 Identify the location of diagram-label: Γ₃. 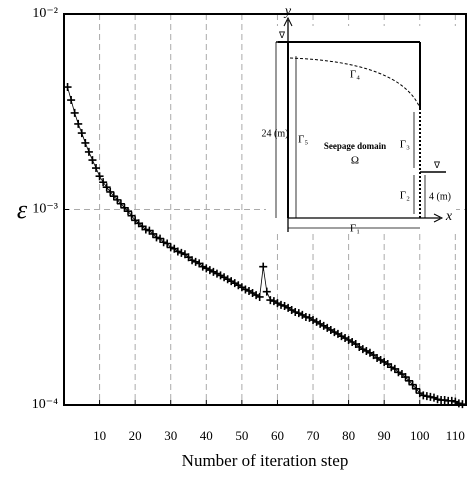
(405, 145).